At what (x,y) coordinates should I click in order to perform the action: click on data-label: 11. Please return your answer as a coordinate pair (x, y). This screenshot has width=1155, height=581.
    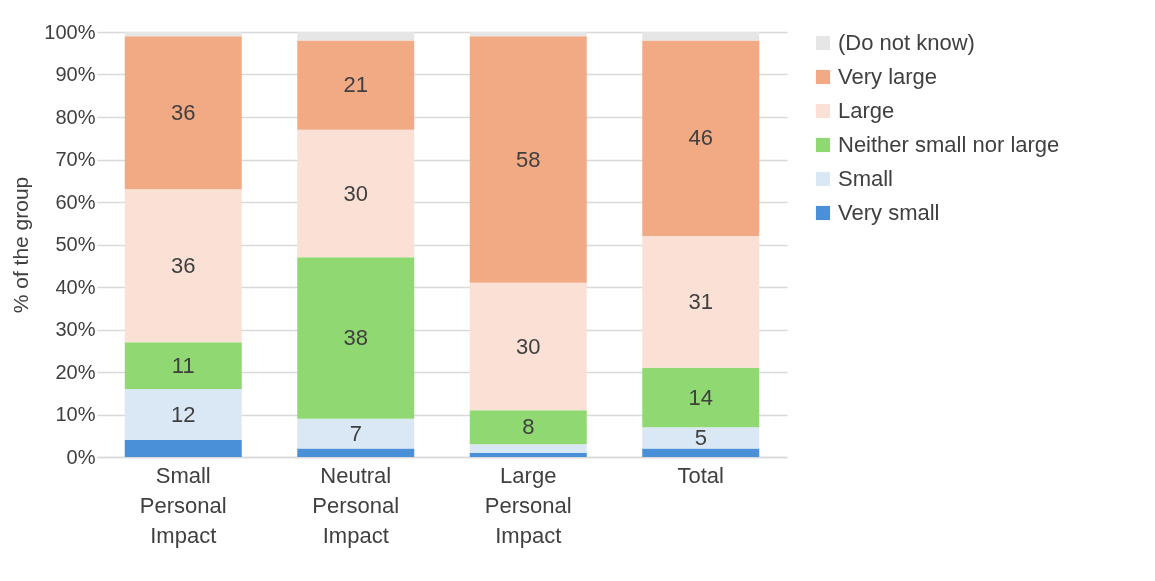
    Looking at the image, I should click on (183, 365).